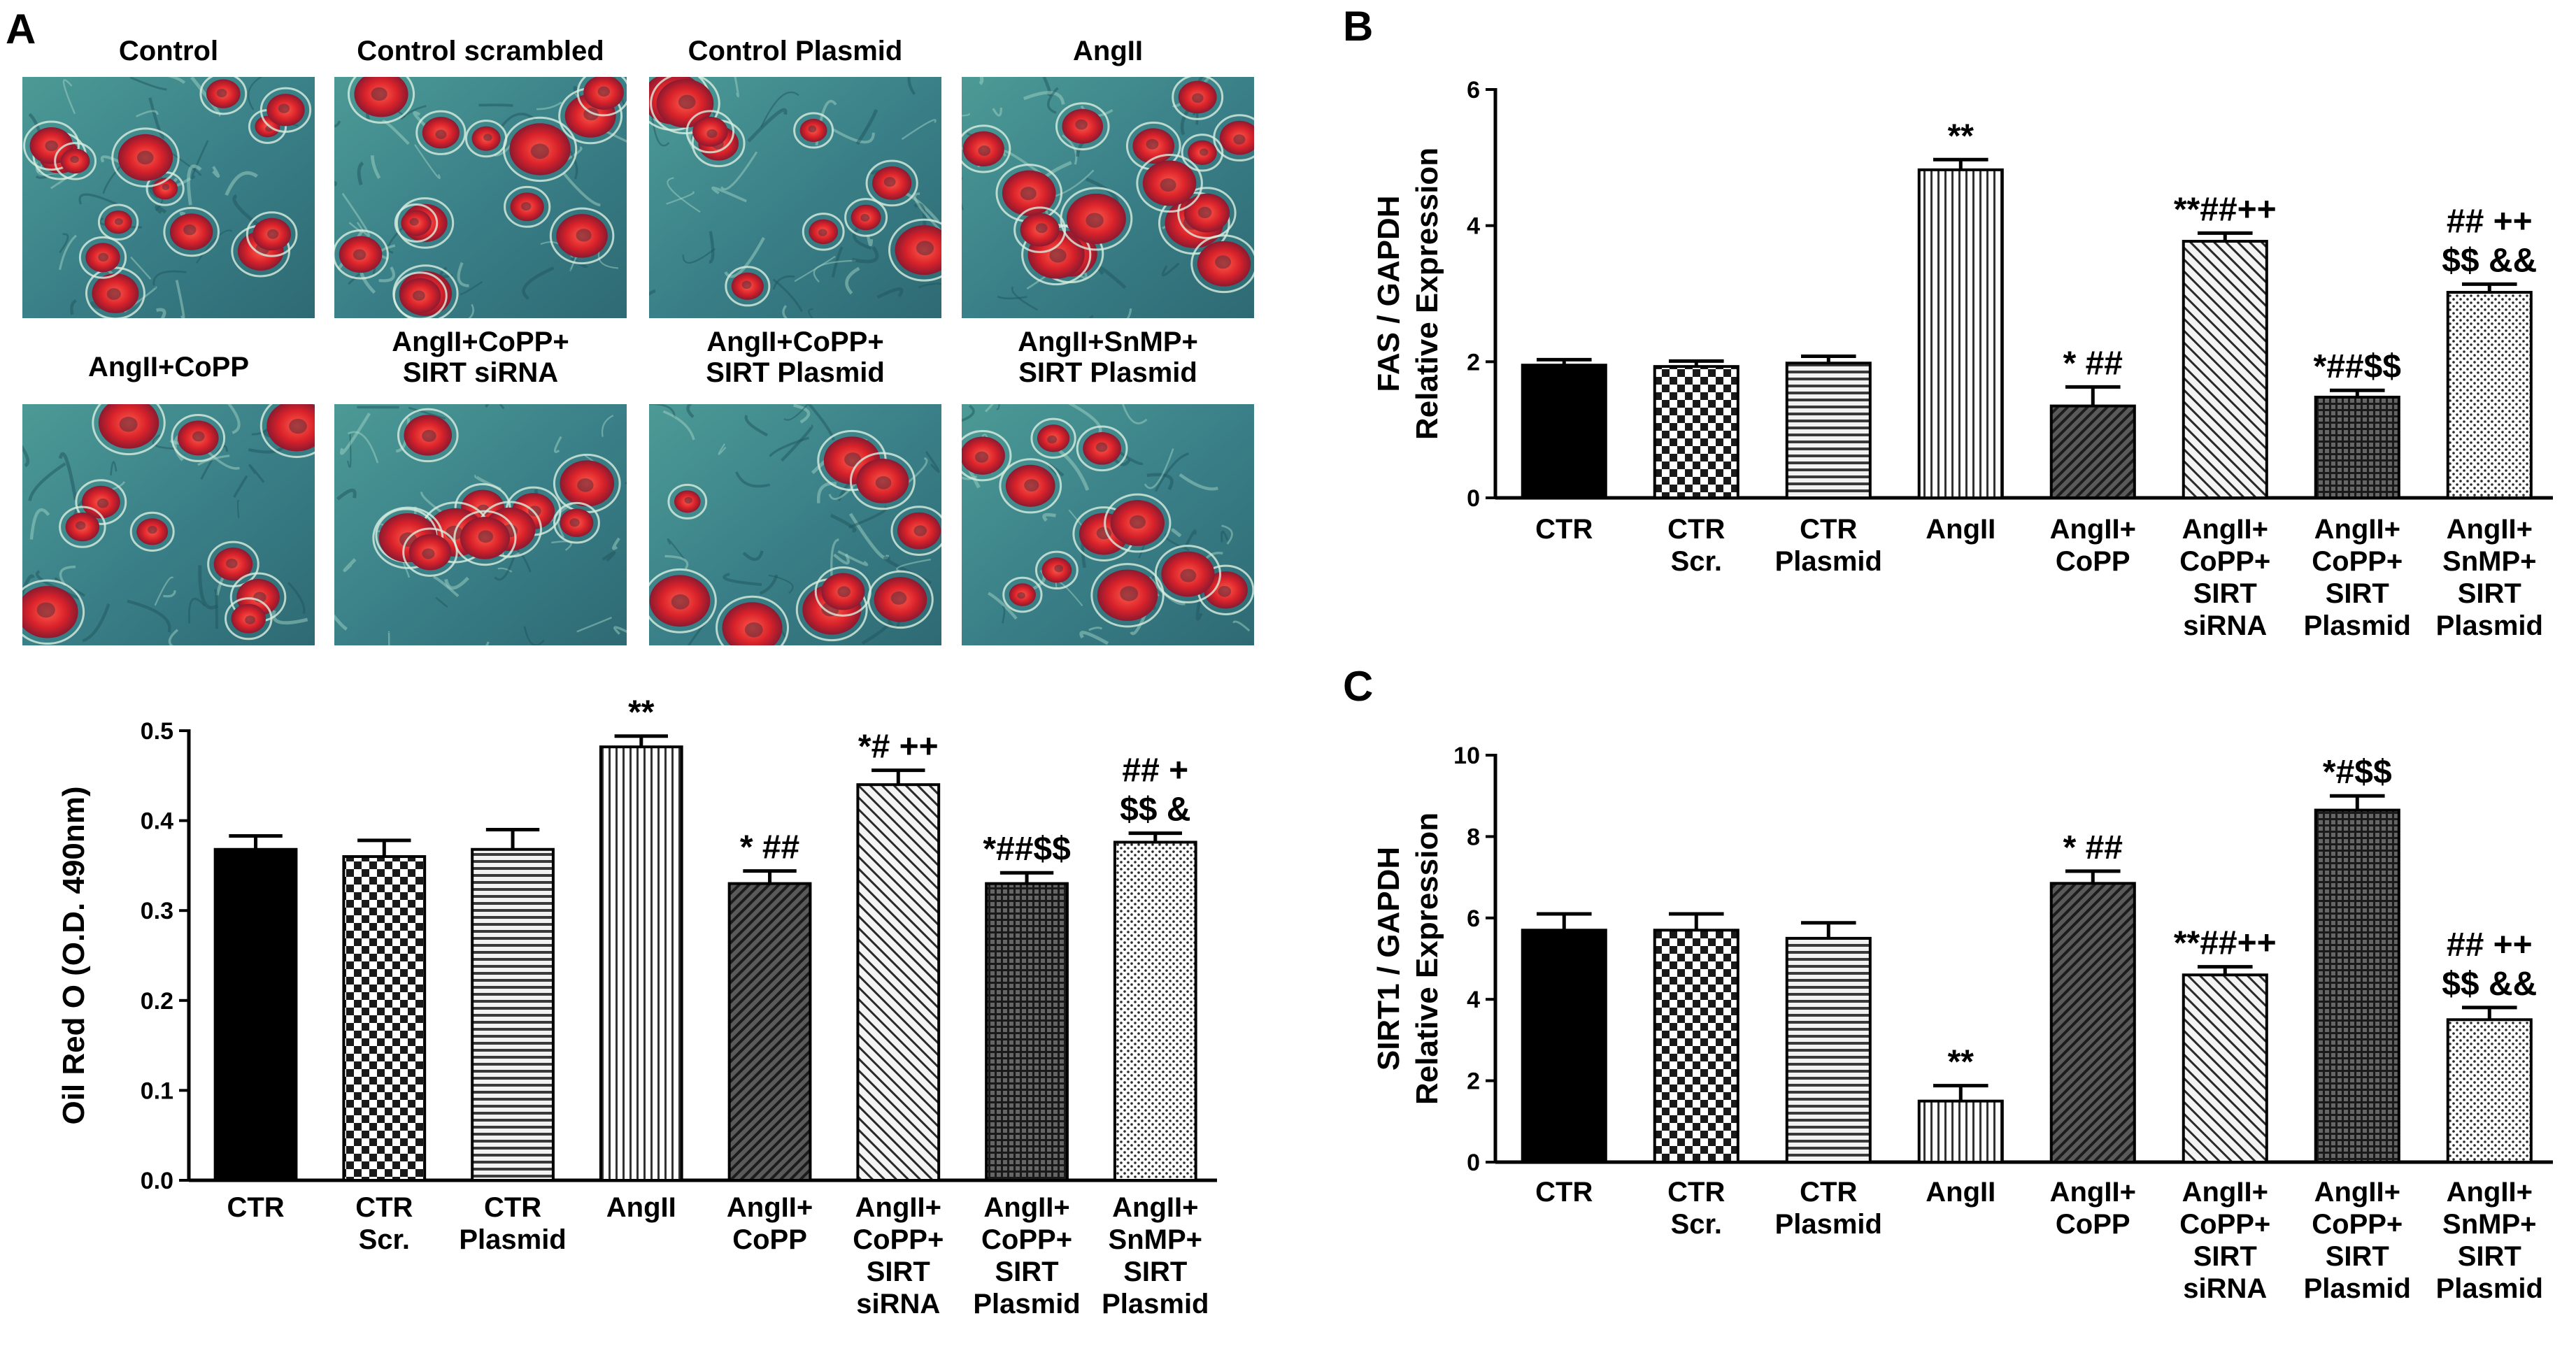 The image size is (2576, 1360). What do you see at coordinates (168, 367) in the screenshot?
I see `micrograph-title: AngII+CoPP` at bounding box center [168, 367].